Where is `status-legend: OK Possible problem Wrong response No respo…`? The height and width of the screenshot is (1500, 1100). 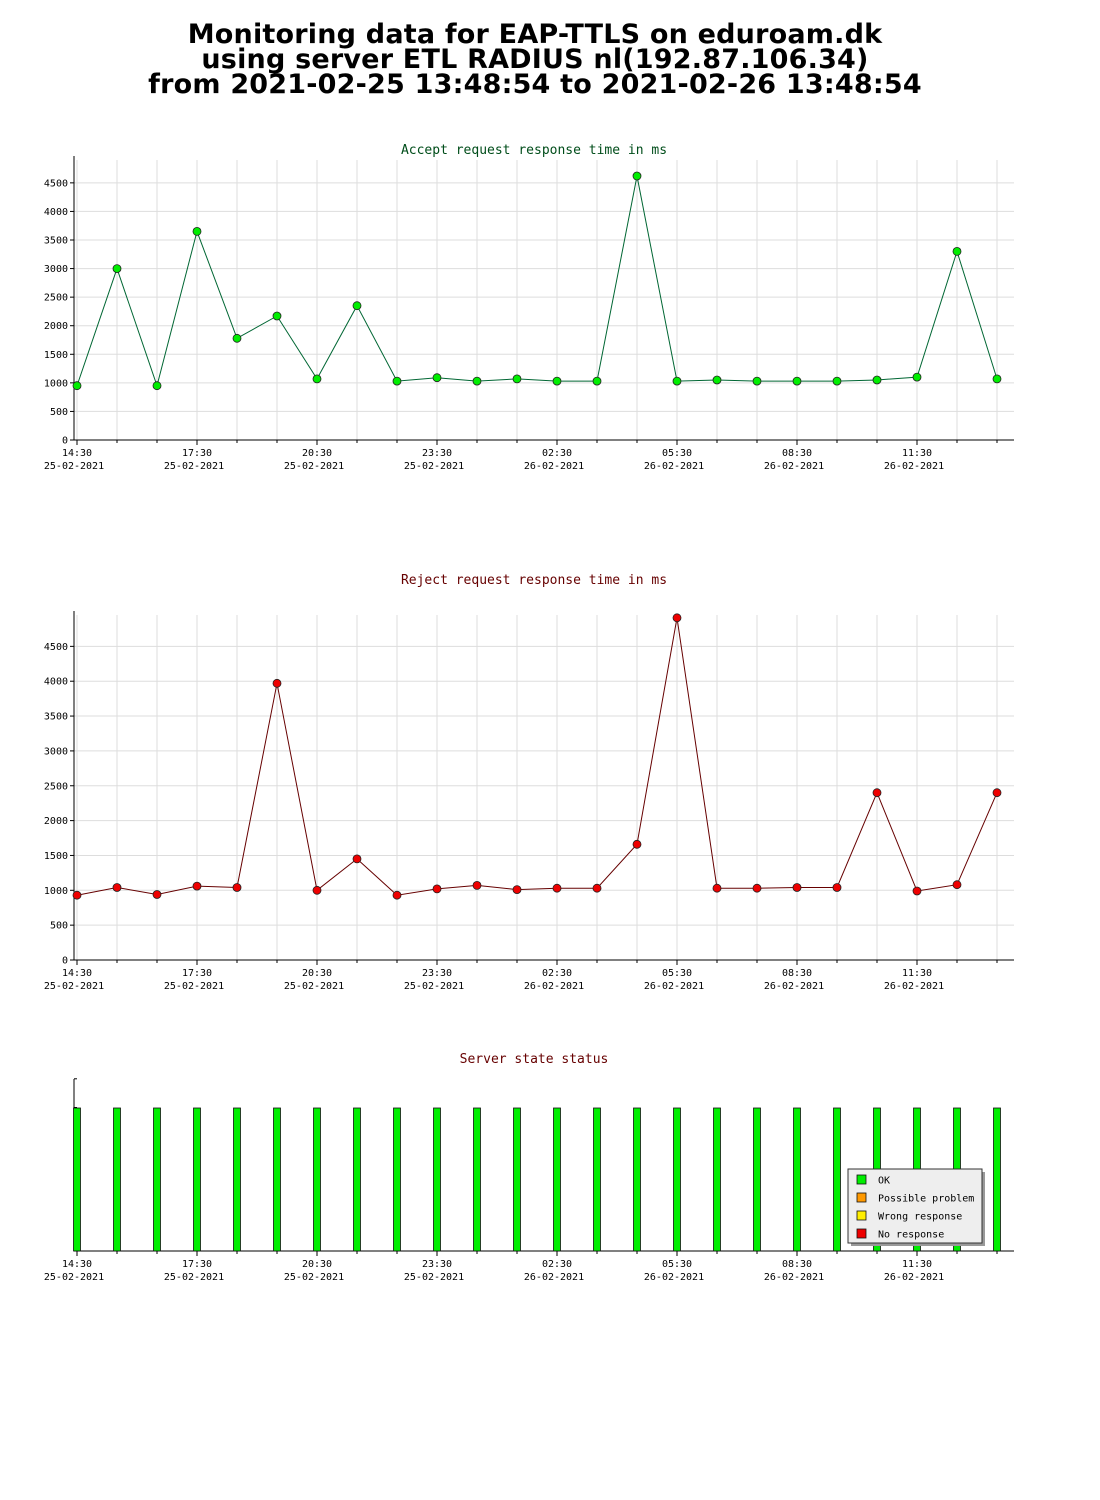
status-legend: OK Possible problem Wrong response No respo… is located at coordinates (916, 1207).